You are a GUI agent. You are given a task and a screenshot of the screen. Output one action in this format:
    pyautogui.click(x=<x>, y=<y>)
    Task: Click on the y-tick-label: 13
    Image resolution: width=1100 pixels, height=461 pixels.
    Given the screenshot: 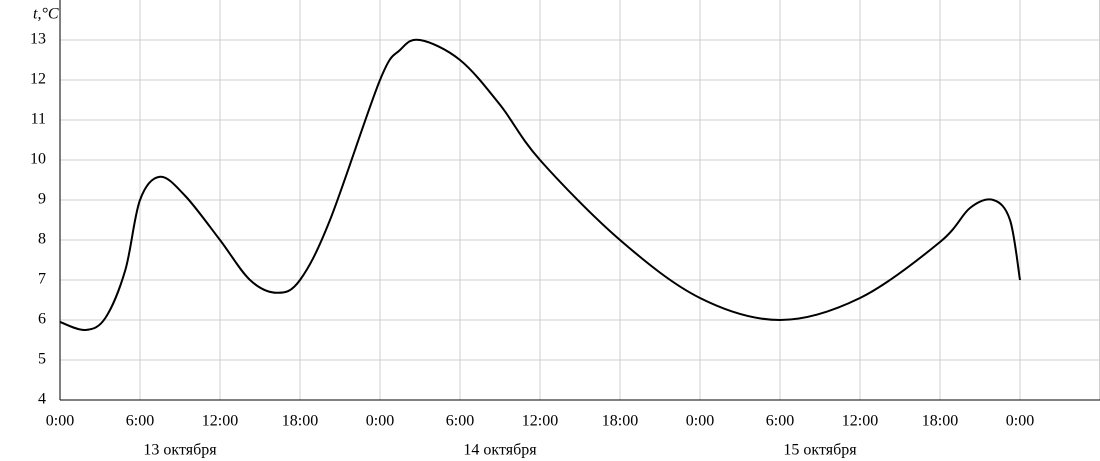 What is the action you would take?
    pyautogui.click(x=38, y=39)
    